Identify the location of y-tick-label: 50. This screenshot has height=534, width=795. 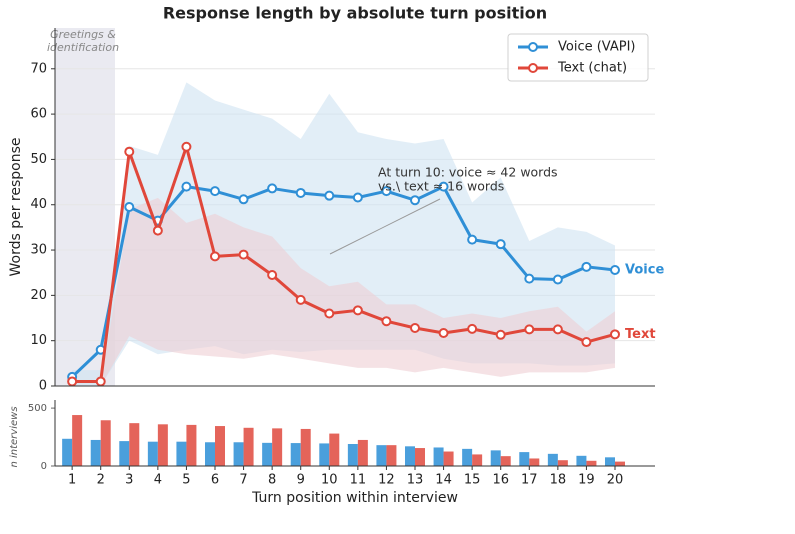
(38, 159).